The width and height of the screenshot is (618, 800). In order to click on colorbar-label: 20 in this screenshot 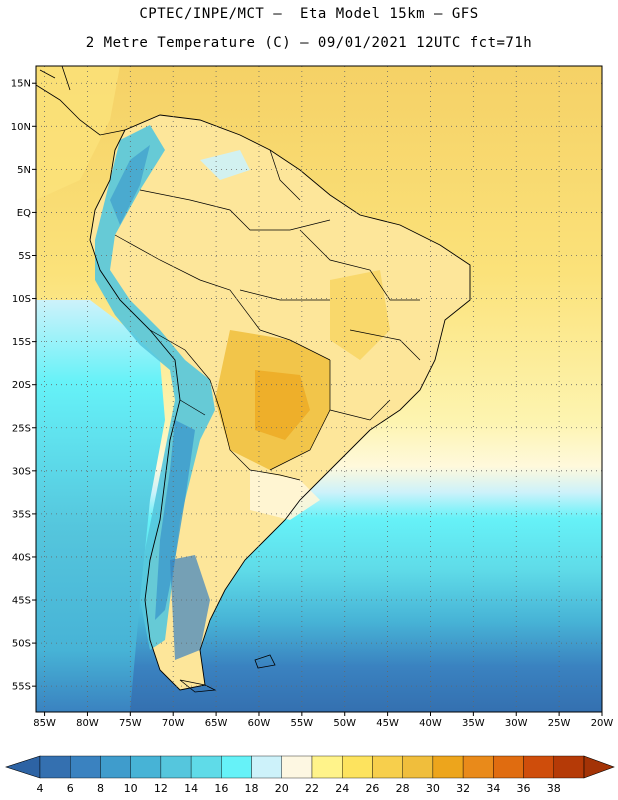, I will do `click(282, 788)`.